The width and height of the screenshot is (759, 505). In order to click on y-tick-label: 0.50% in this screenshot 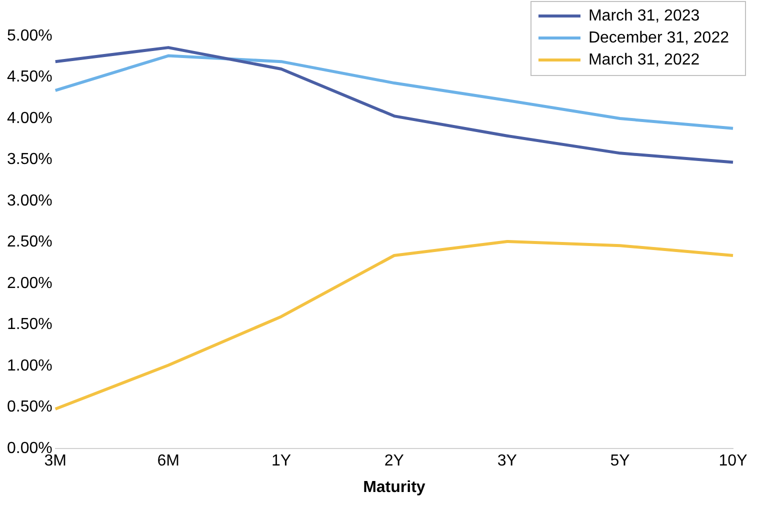, I will do `click(29, 407)`.